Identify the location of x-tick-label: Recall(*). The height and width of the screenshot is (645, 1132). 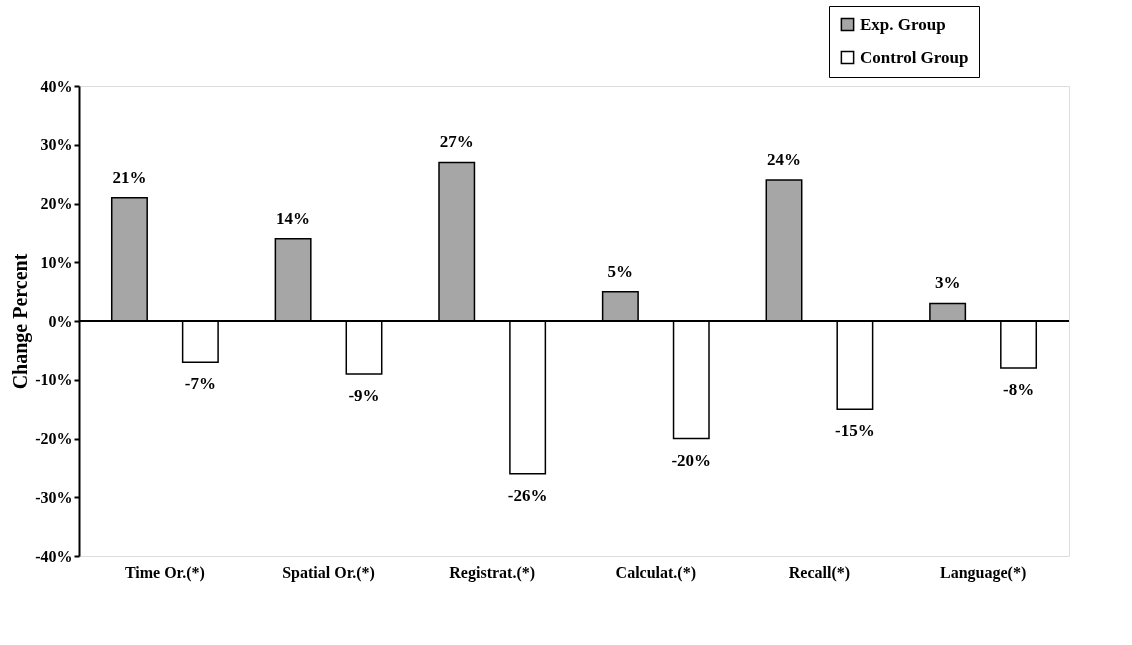
(819, 572).